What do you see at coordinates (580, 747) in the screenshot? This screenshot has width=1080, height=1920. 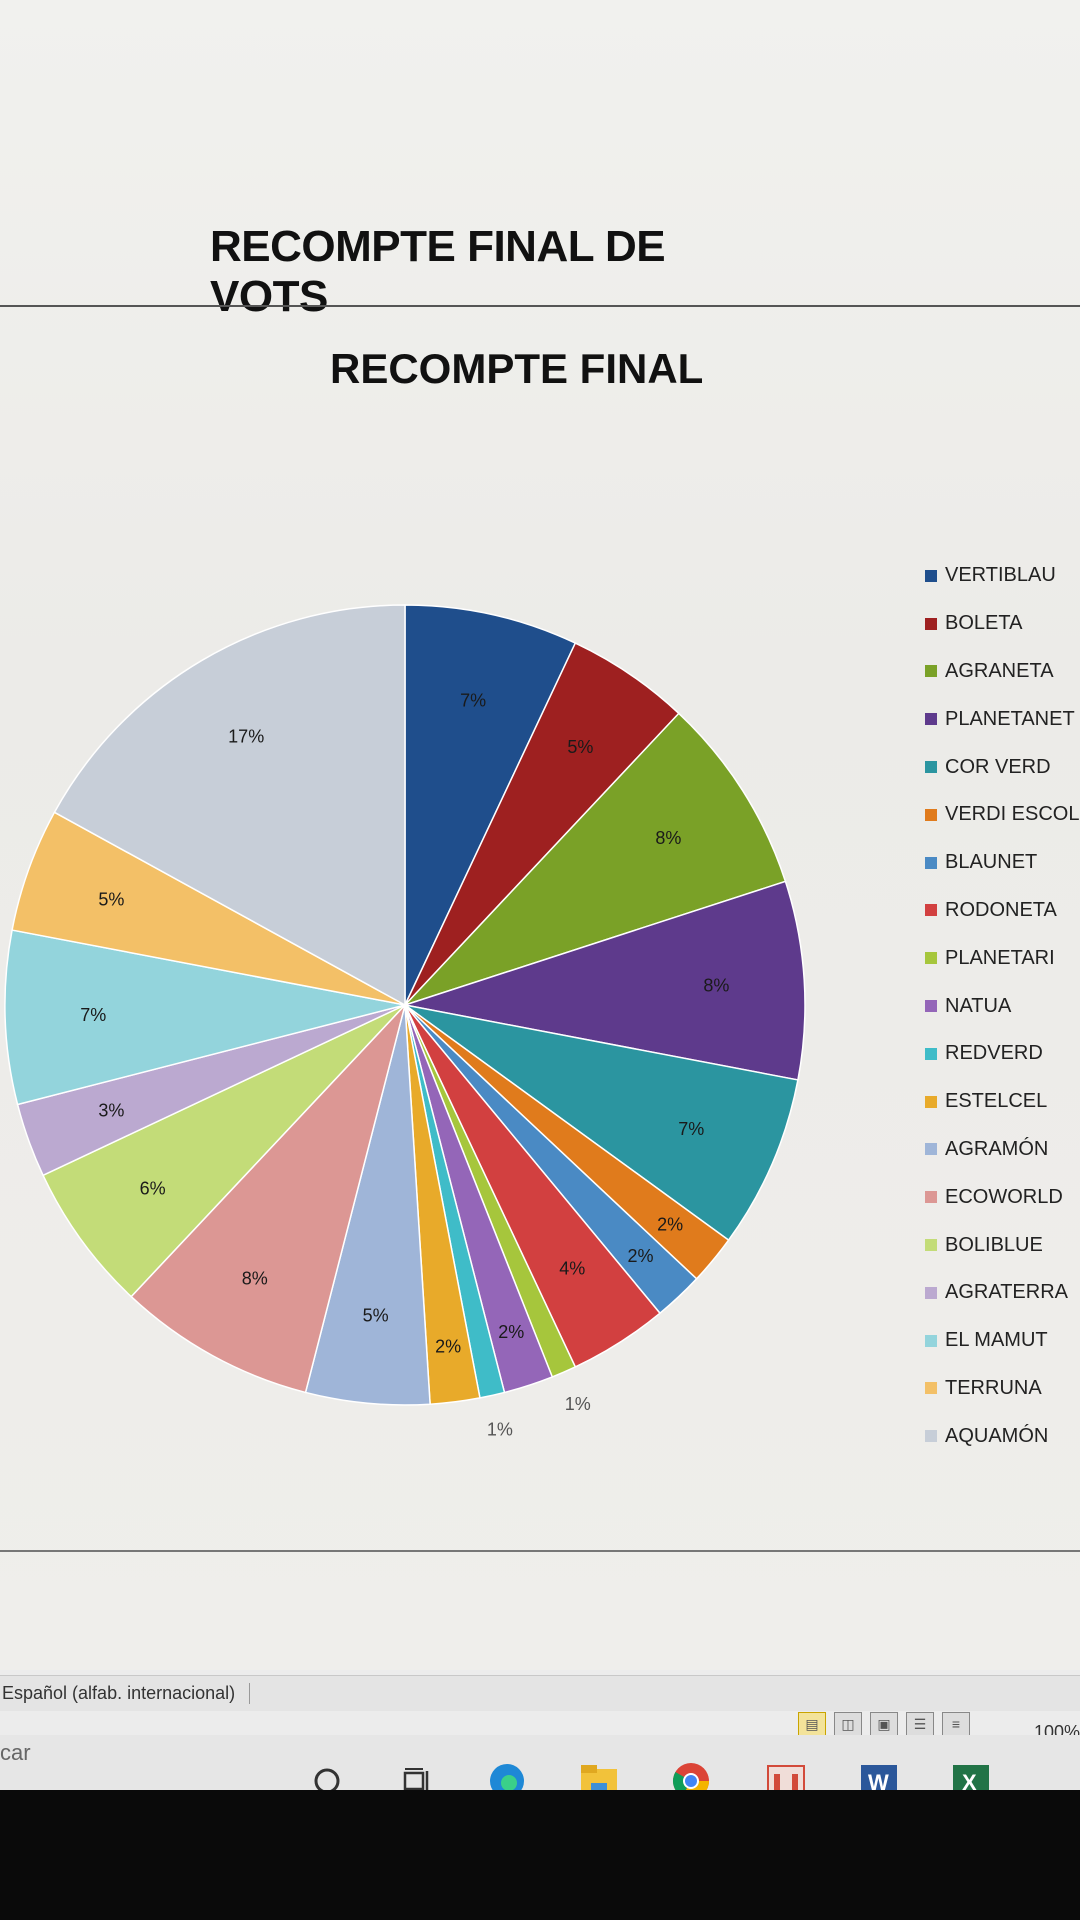 I see `data-label-boleta: 5%` at bounding box center [580, 747].